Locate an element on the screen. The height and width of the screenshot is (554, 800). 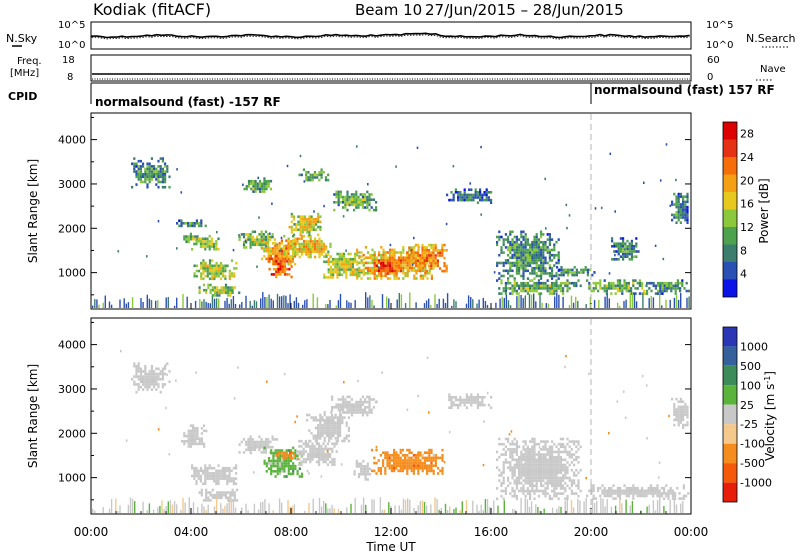
noise-search-trace is located at coordinates (390, 37).